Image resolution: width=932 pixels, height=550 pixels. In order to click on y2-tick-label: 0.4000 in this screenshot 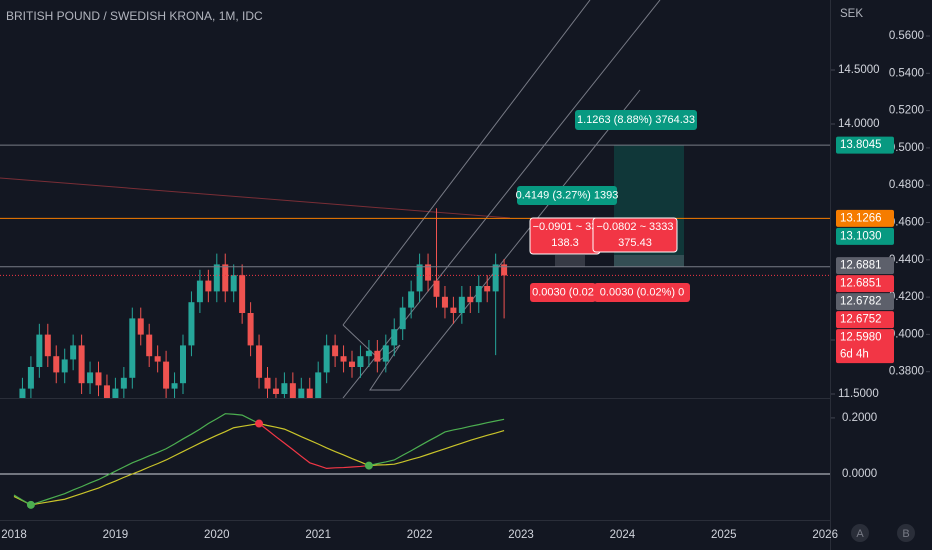, I will do `click(906, 334)`.